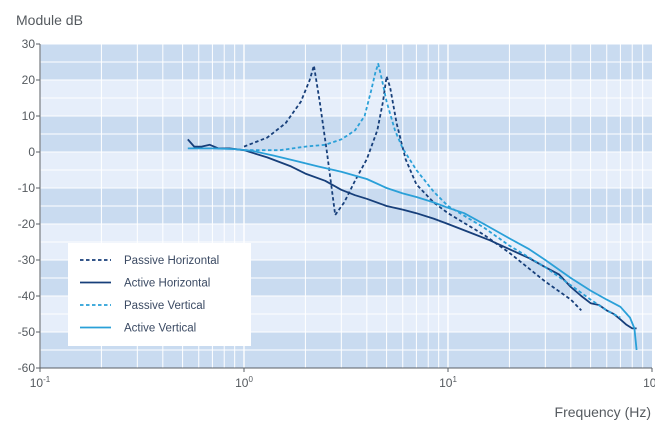 The width and height of the screenshot is (655, 424). I want to click on y-tick-label: -10, so click(27, 188).